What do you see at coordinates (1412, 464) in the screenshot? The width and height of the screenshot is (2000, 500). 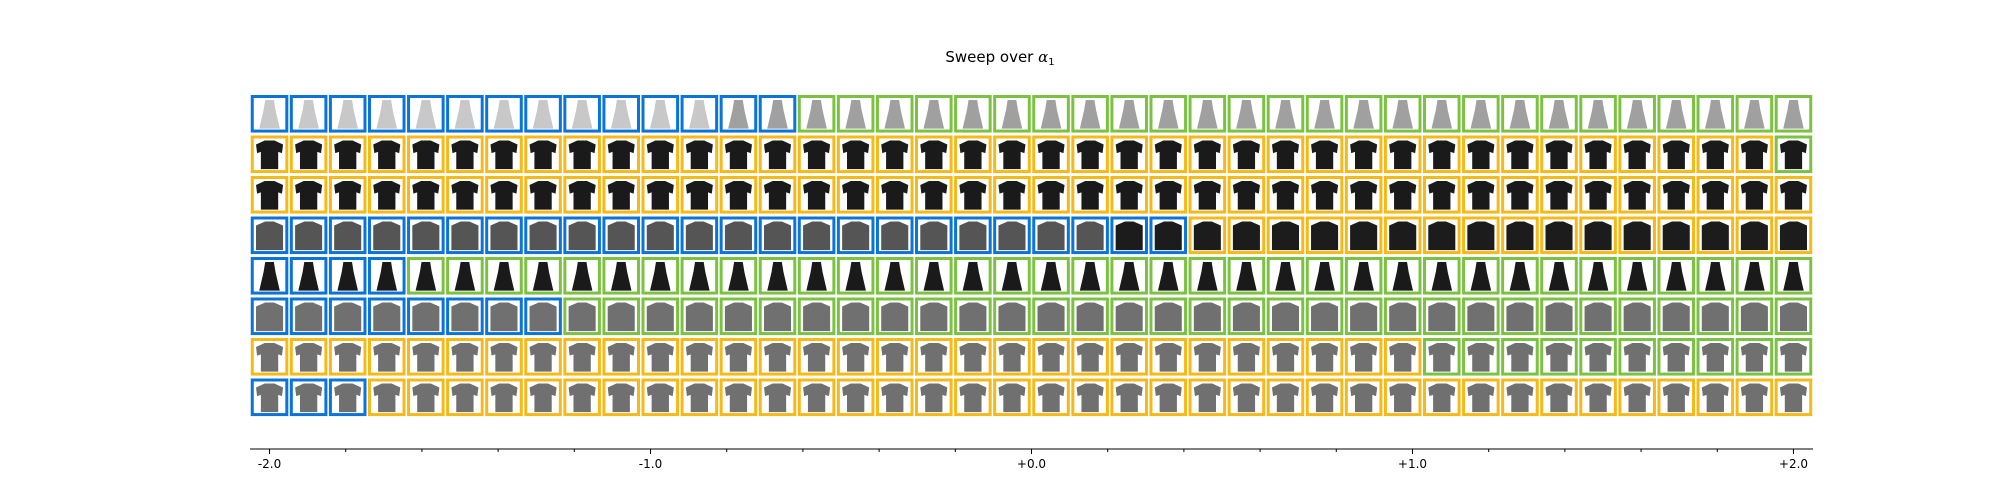 I see `x-tick-label: +1.0` at bounding box center [1412, 464].